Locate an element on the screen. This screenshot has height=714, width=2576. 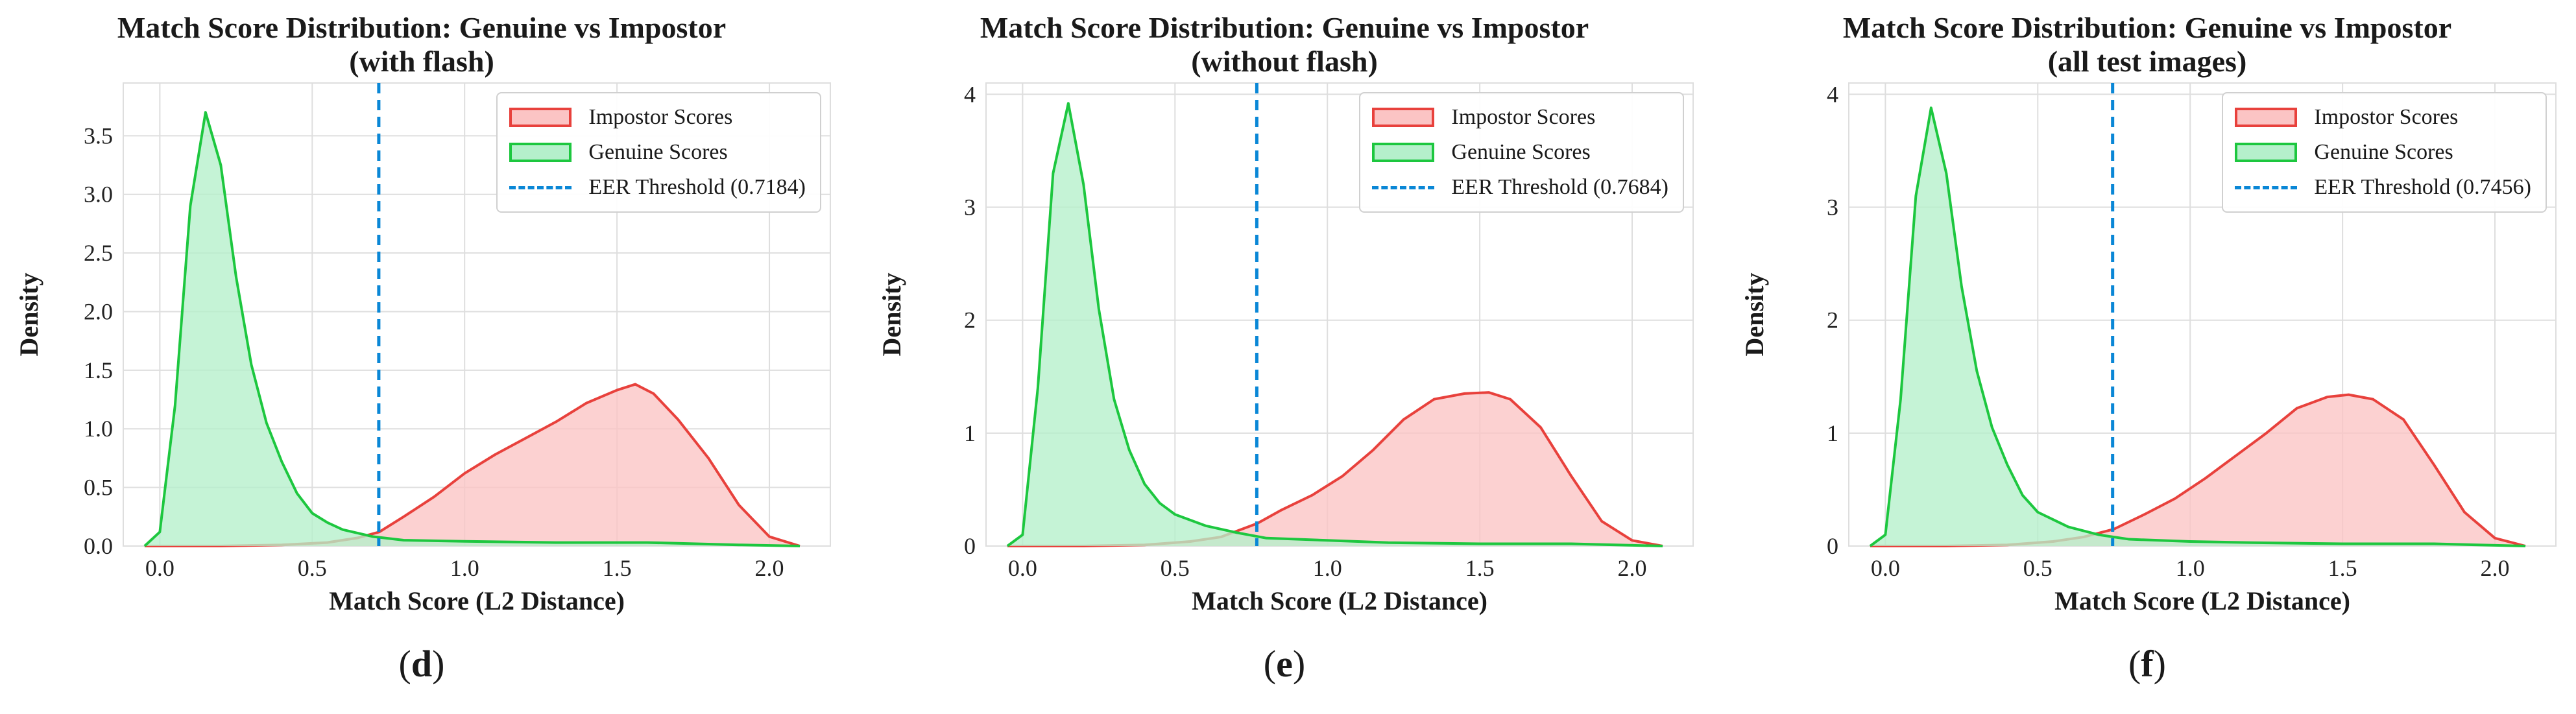
y-tick-label: 1.5 is located at coordinates (98, 370).